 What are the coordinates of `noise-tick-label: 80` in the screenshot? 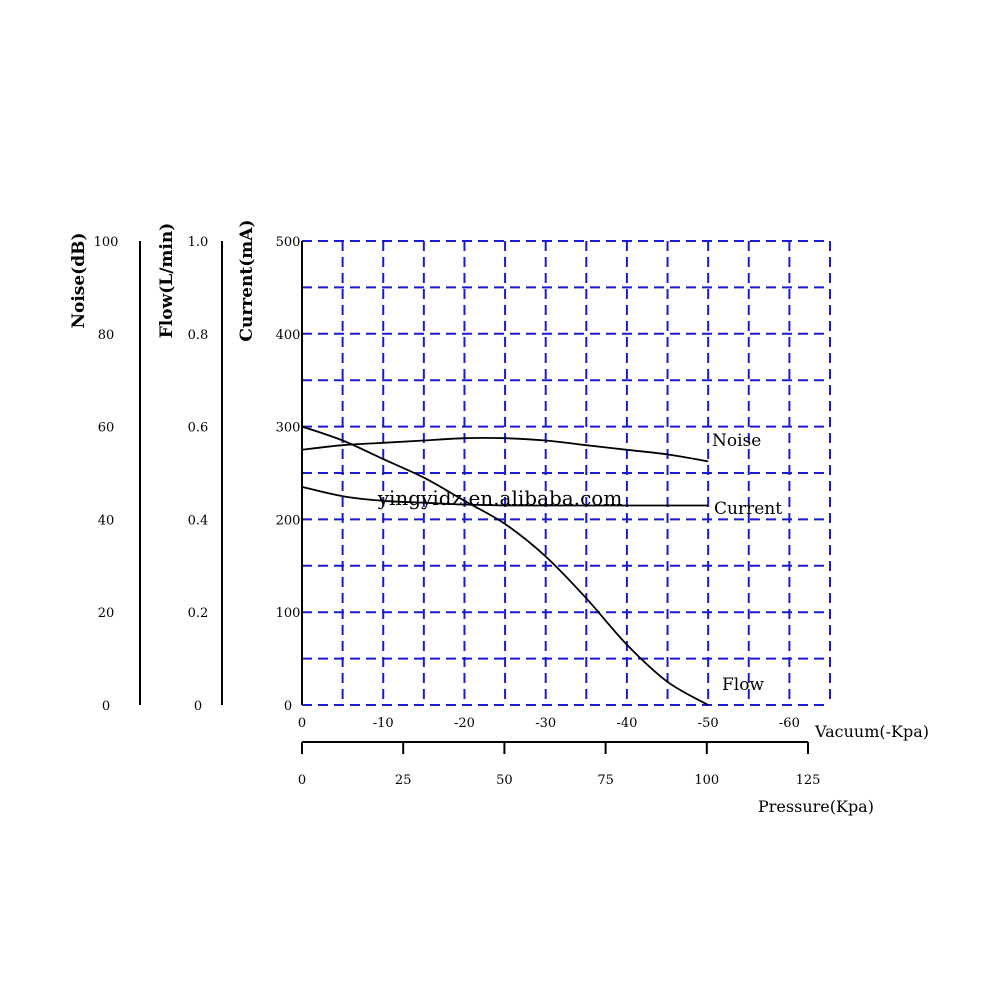 It's located at (106, 335).